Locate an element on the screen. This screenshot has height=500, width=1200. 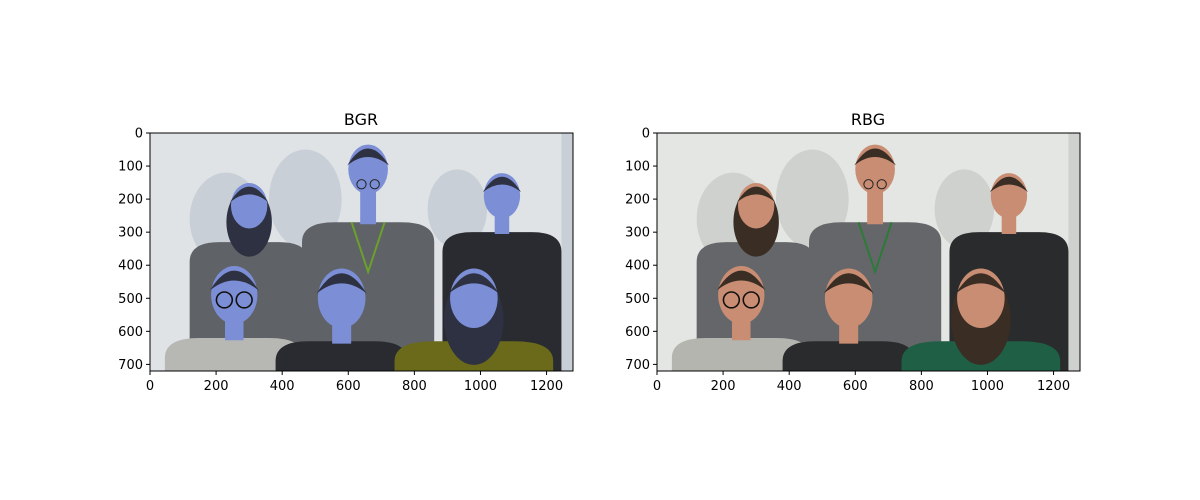
panel-title: BGR is located at coordinates (361, 119).